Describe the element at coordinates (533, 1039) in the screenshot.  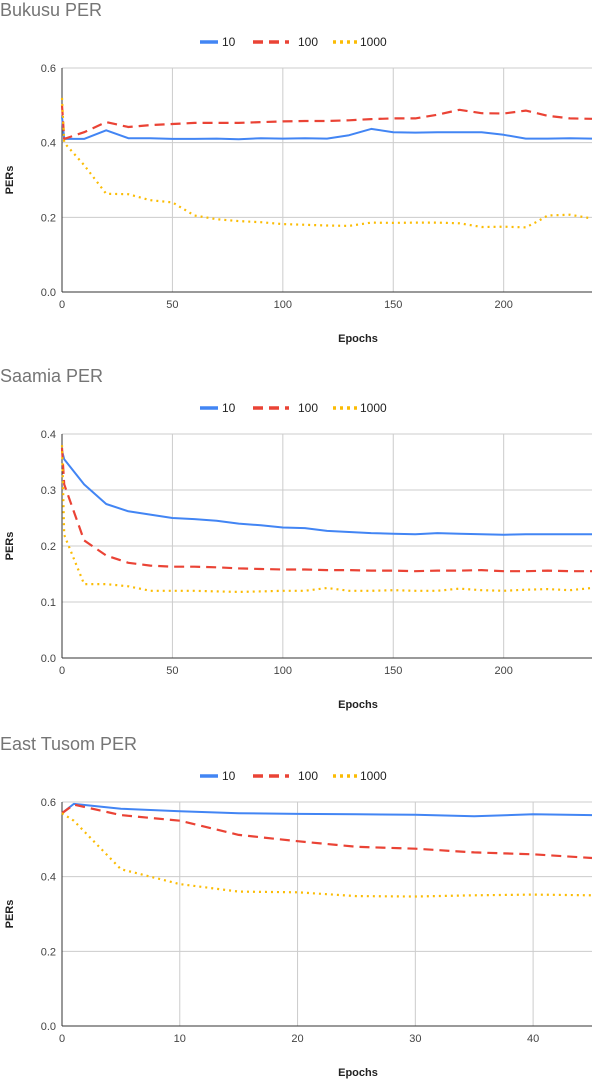
I see `x-tick-label: 40` at that location.